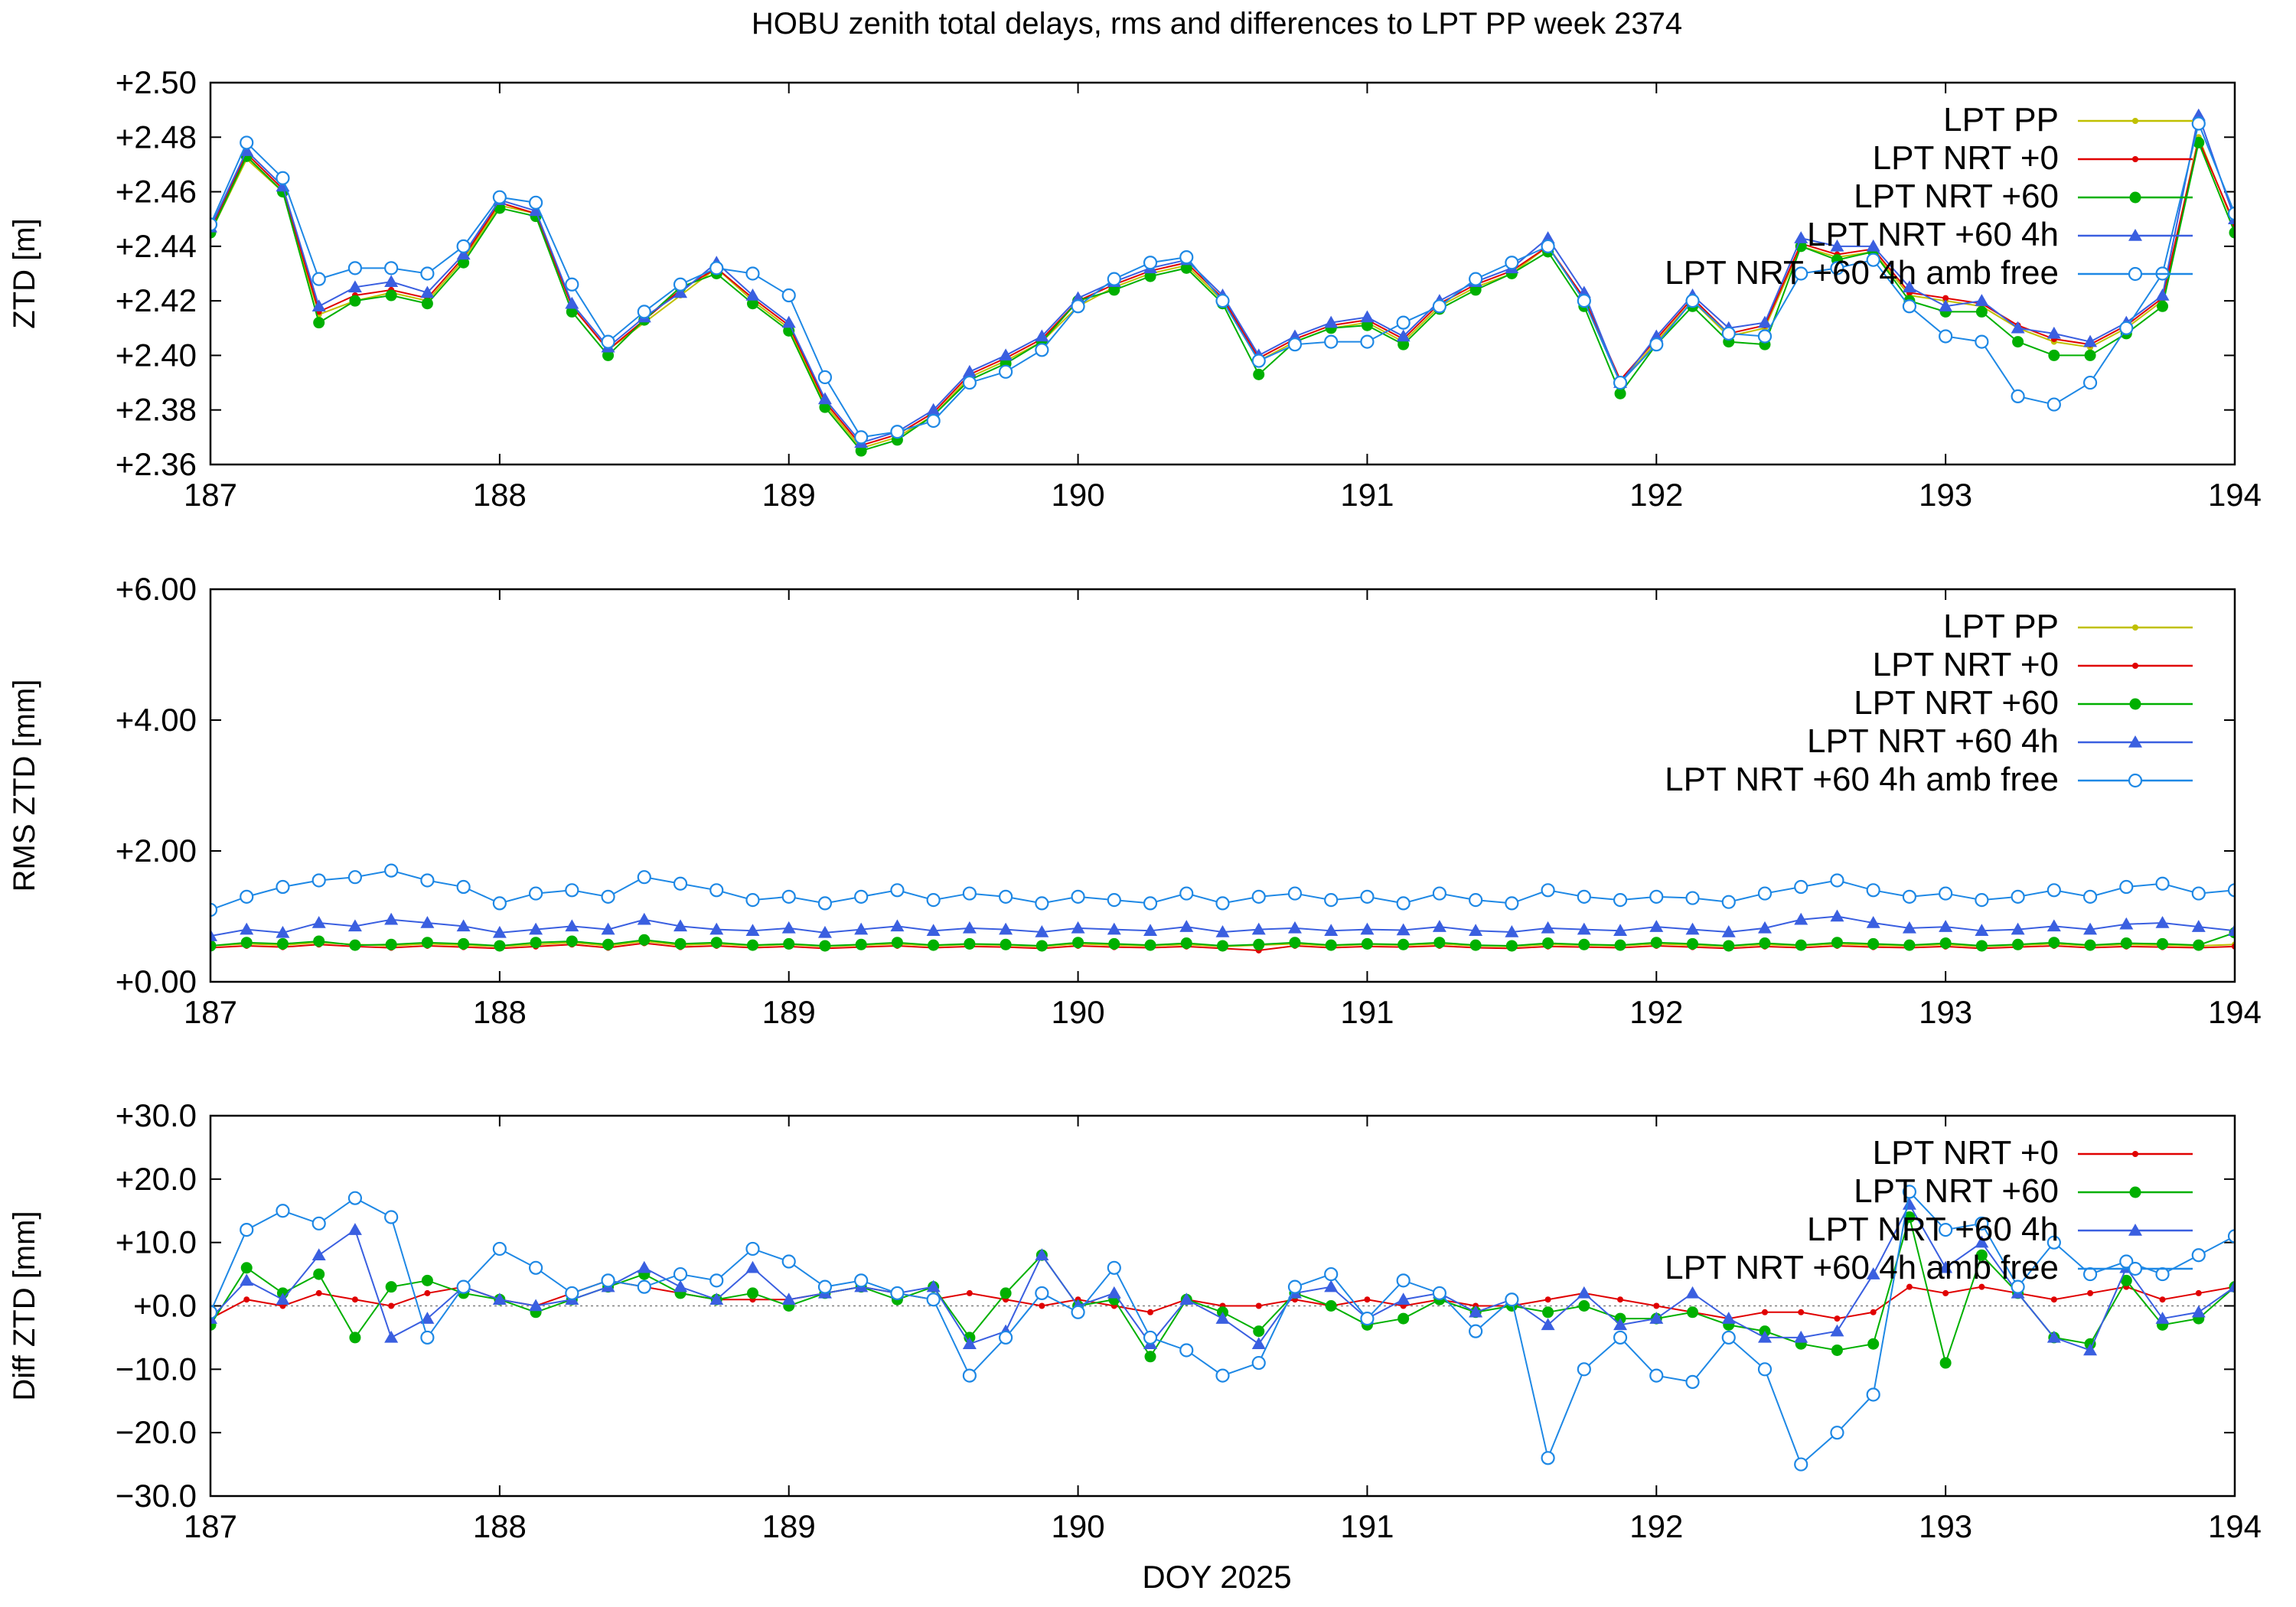 The height and width of the screenshot is (1607, 2296). What do you see at coordinates (156, 82) in the screenshot?
I see `y-tick-label: +2.50` at bounding box center [156, 82].